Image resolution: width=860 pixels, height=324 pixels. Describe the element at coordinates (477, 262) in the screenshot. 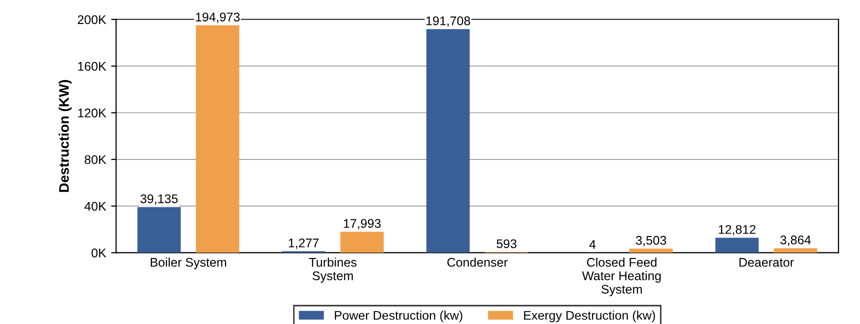

I see `x-tick-label: Condenser` at that location.